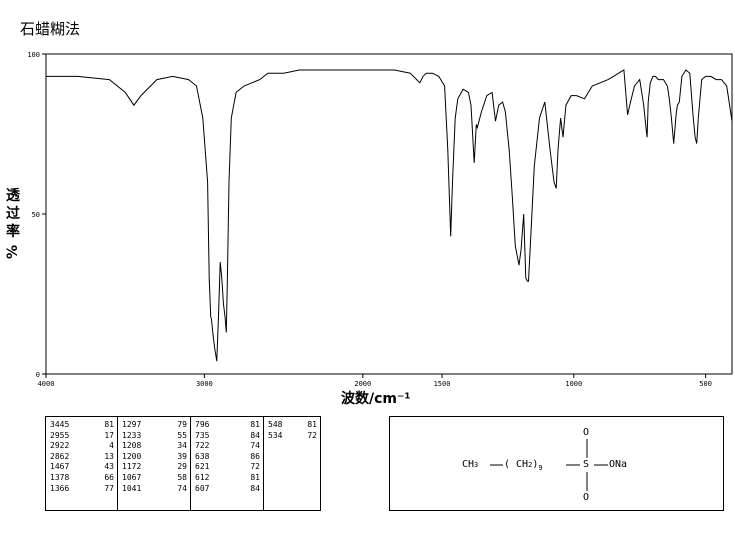 Image resolution: width=735 pixels, height=539 pixels. What do you see at coordinates (82, 467) in the screenshot?
I see `peak-row: 1467 43` at bounding box center [82, 467].